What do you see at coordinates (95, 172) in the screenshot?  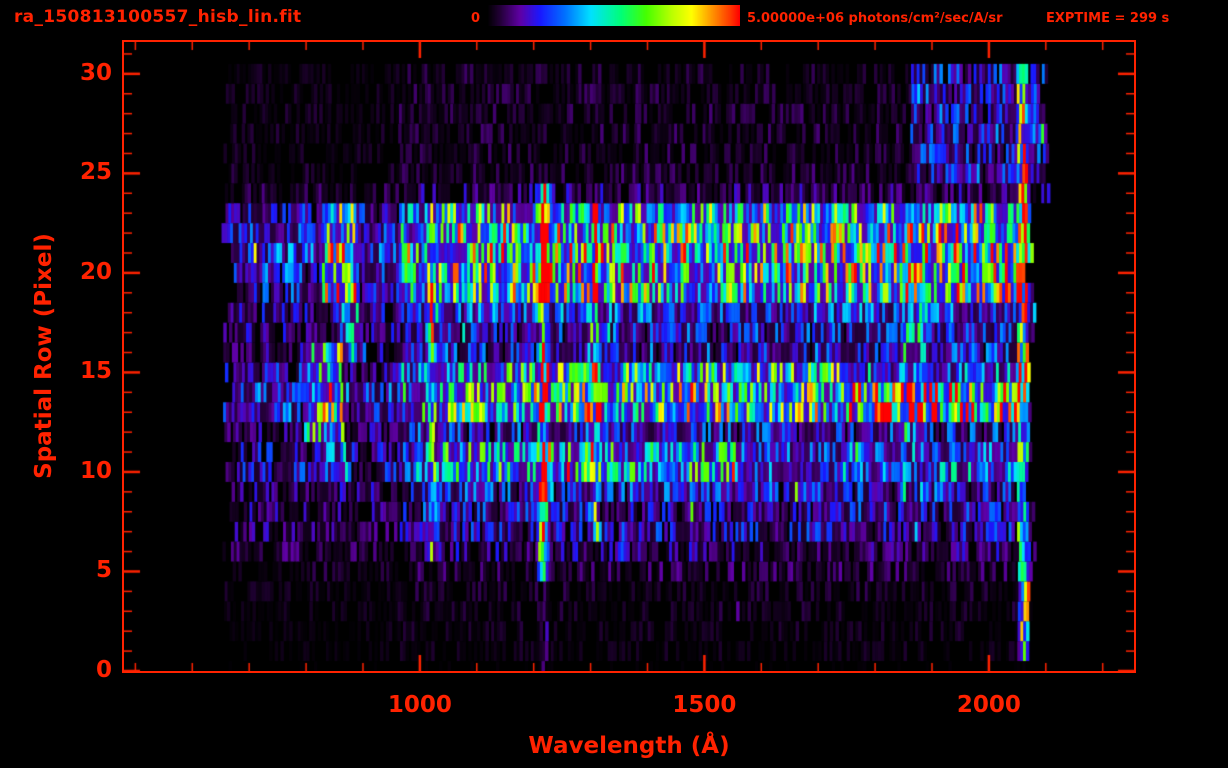 I see `y-tick-label: 25` at bounding box center [95, 172].